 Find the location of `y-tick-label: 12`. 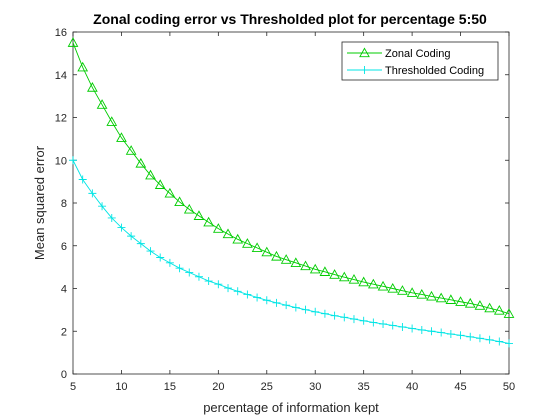

y-tick-label: 12 is located at coordinates (61, 119).